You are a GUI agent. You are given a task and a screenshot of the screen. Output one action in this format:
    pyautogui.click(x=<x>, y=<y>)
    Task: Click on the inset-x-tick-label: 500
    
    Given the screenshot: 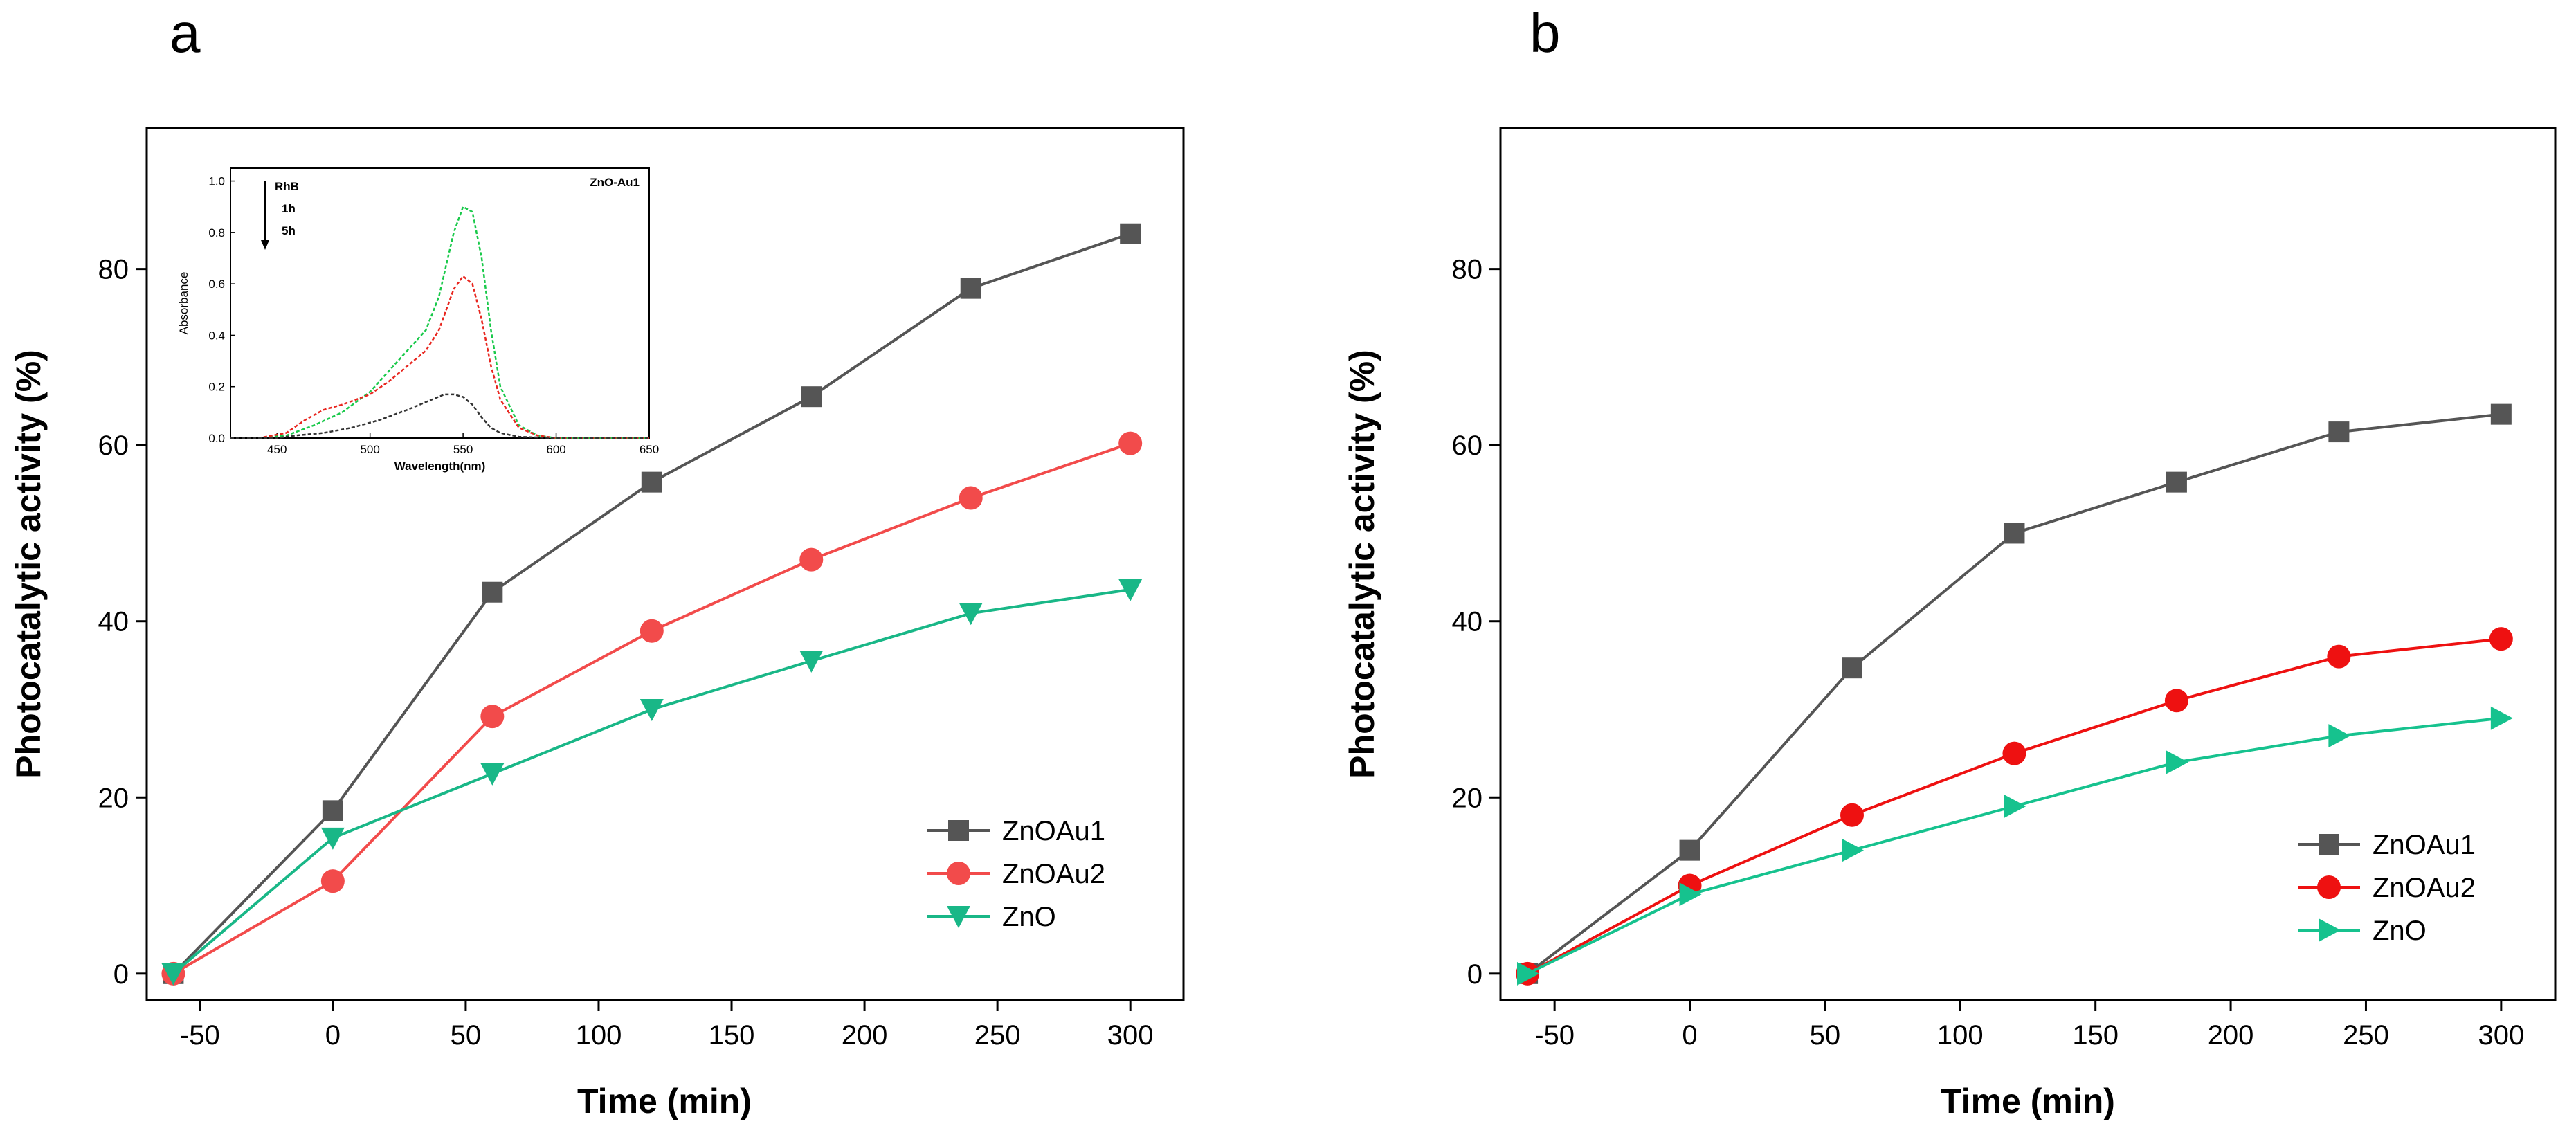 What is the action you would take?
    pyautogui.click(x=369, y=450)
    